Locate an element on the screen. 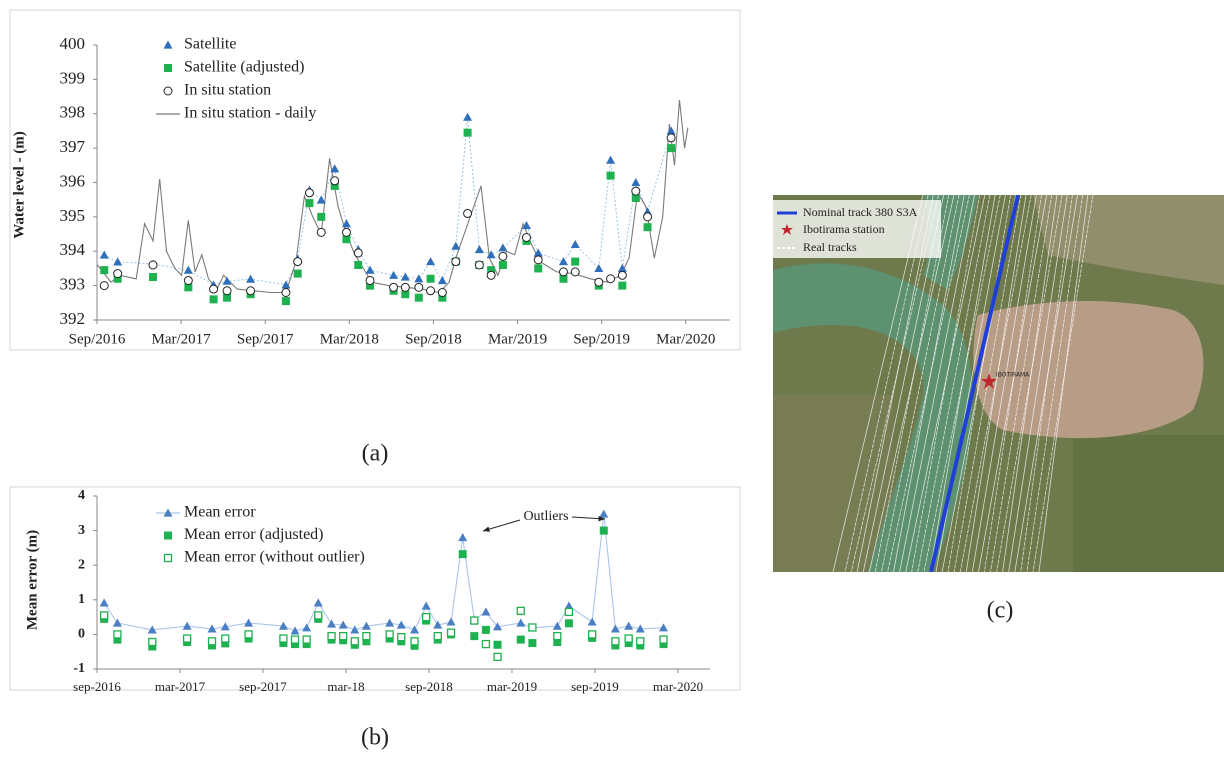 The image size is (1224, 758). panel-label: (c) is located at coordinates (1000, 611).